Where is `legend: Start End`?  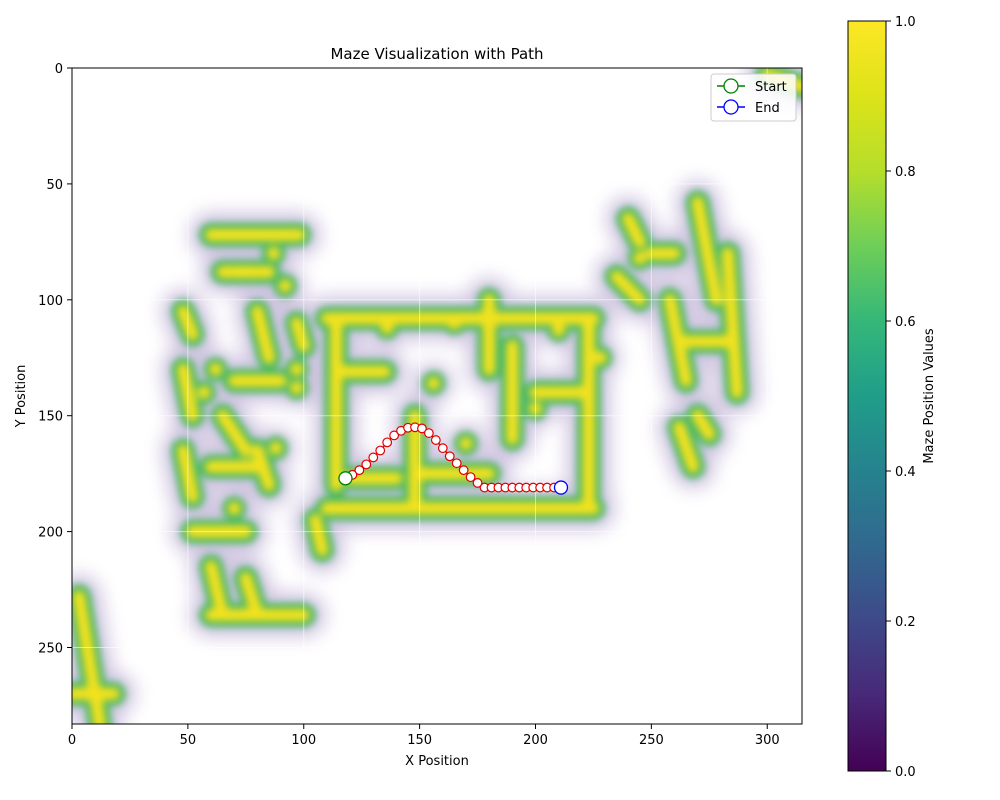
legend: Start End is located at coordinates (753, 97).